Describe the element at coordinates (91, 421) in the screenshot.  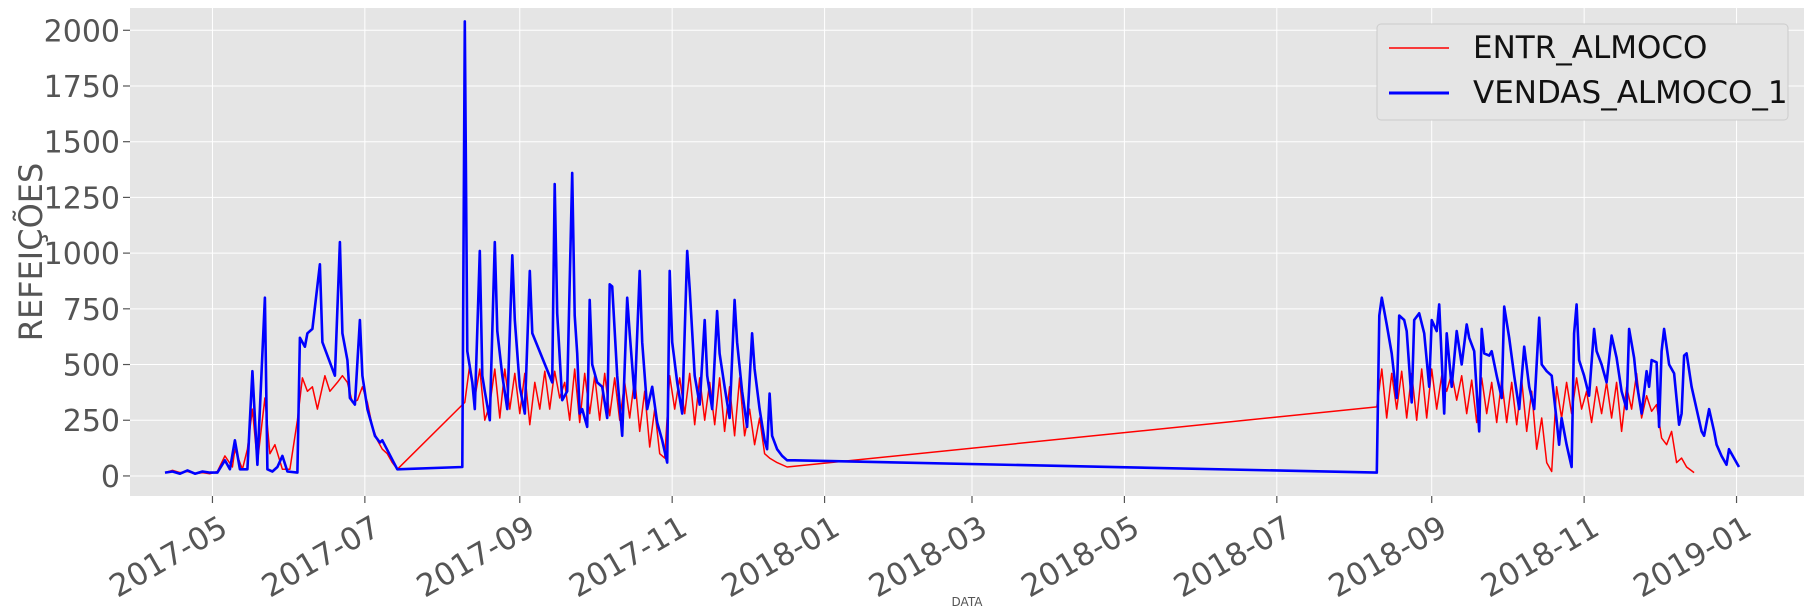
I see `y-tick-label: 250` at that location.